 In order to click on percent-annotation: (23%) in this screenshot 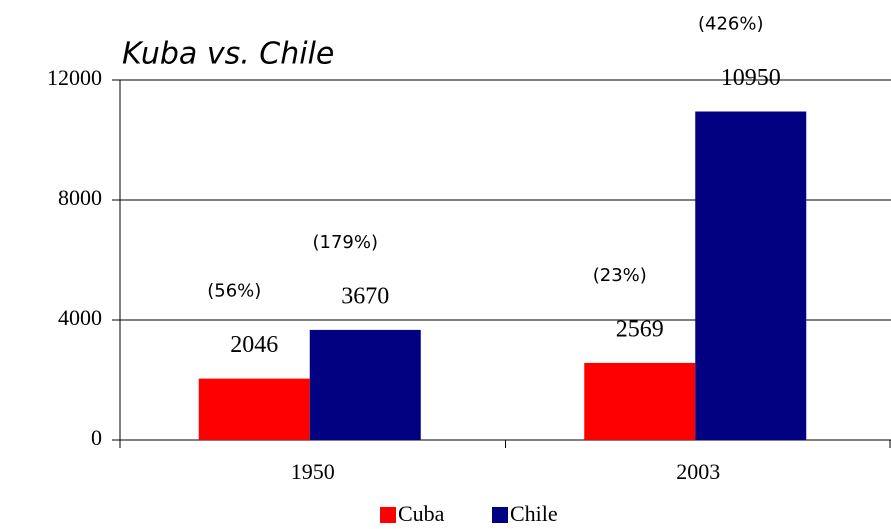, I will do `click(620, 275)`.